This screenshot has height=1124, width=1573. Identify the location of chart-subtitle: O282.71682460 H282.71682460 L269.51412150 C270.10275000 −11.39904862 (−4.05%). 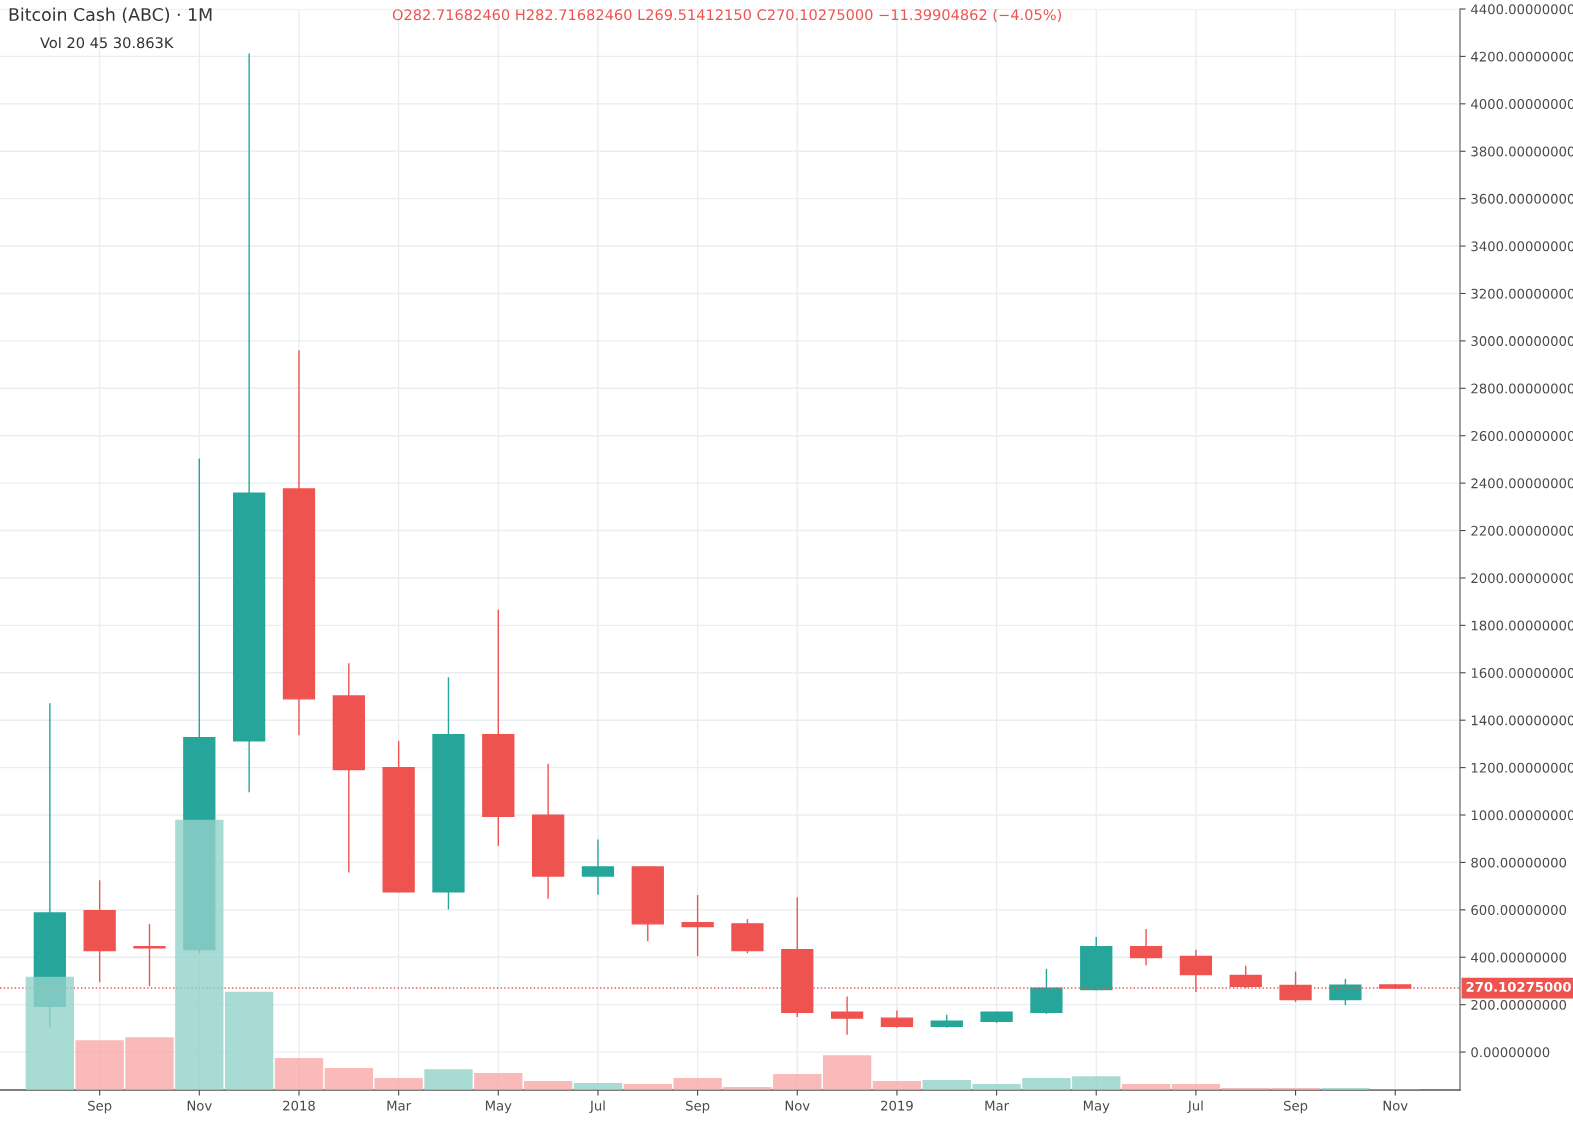
(727, 15).